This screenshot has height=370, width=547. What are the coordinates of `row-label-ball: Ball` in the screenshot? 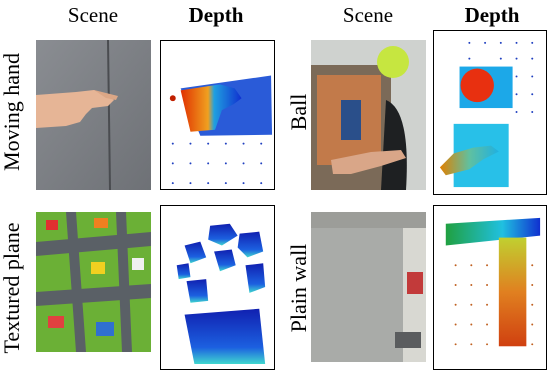 It's located at (298, 112).